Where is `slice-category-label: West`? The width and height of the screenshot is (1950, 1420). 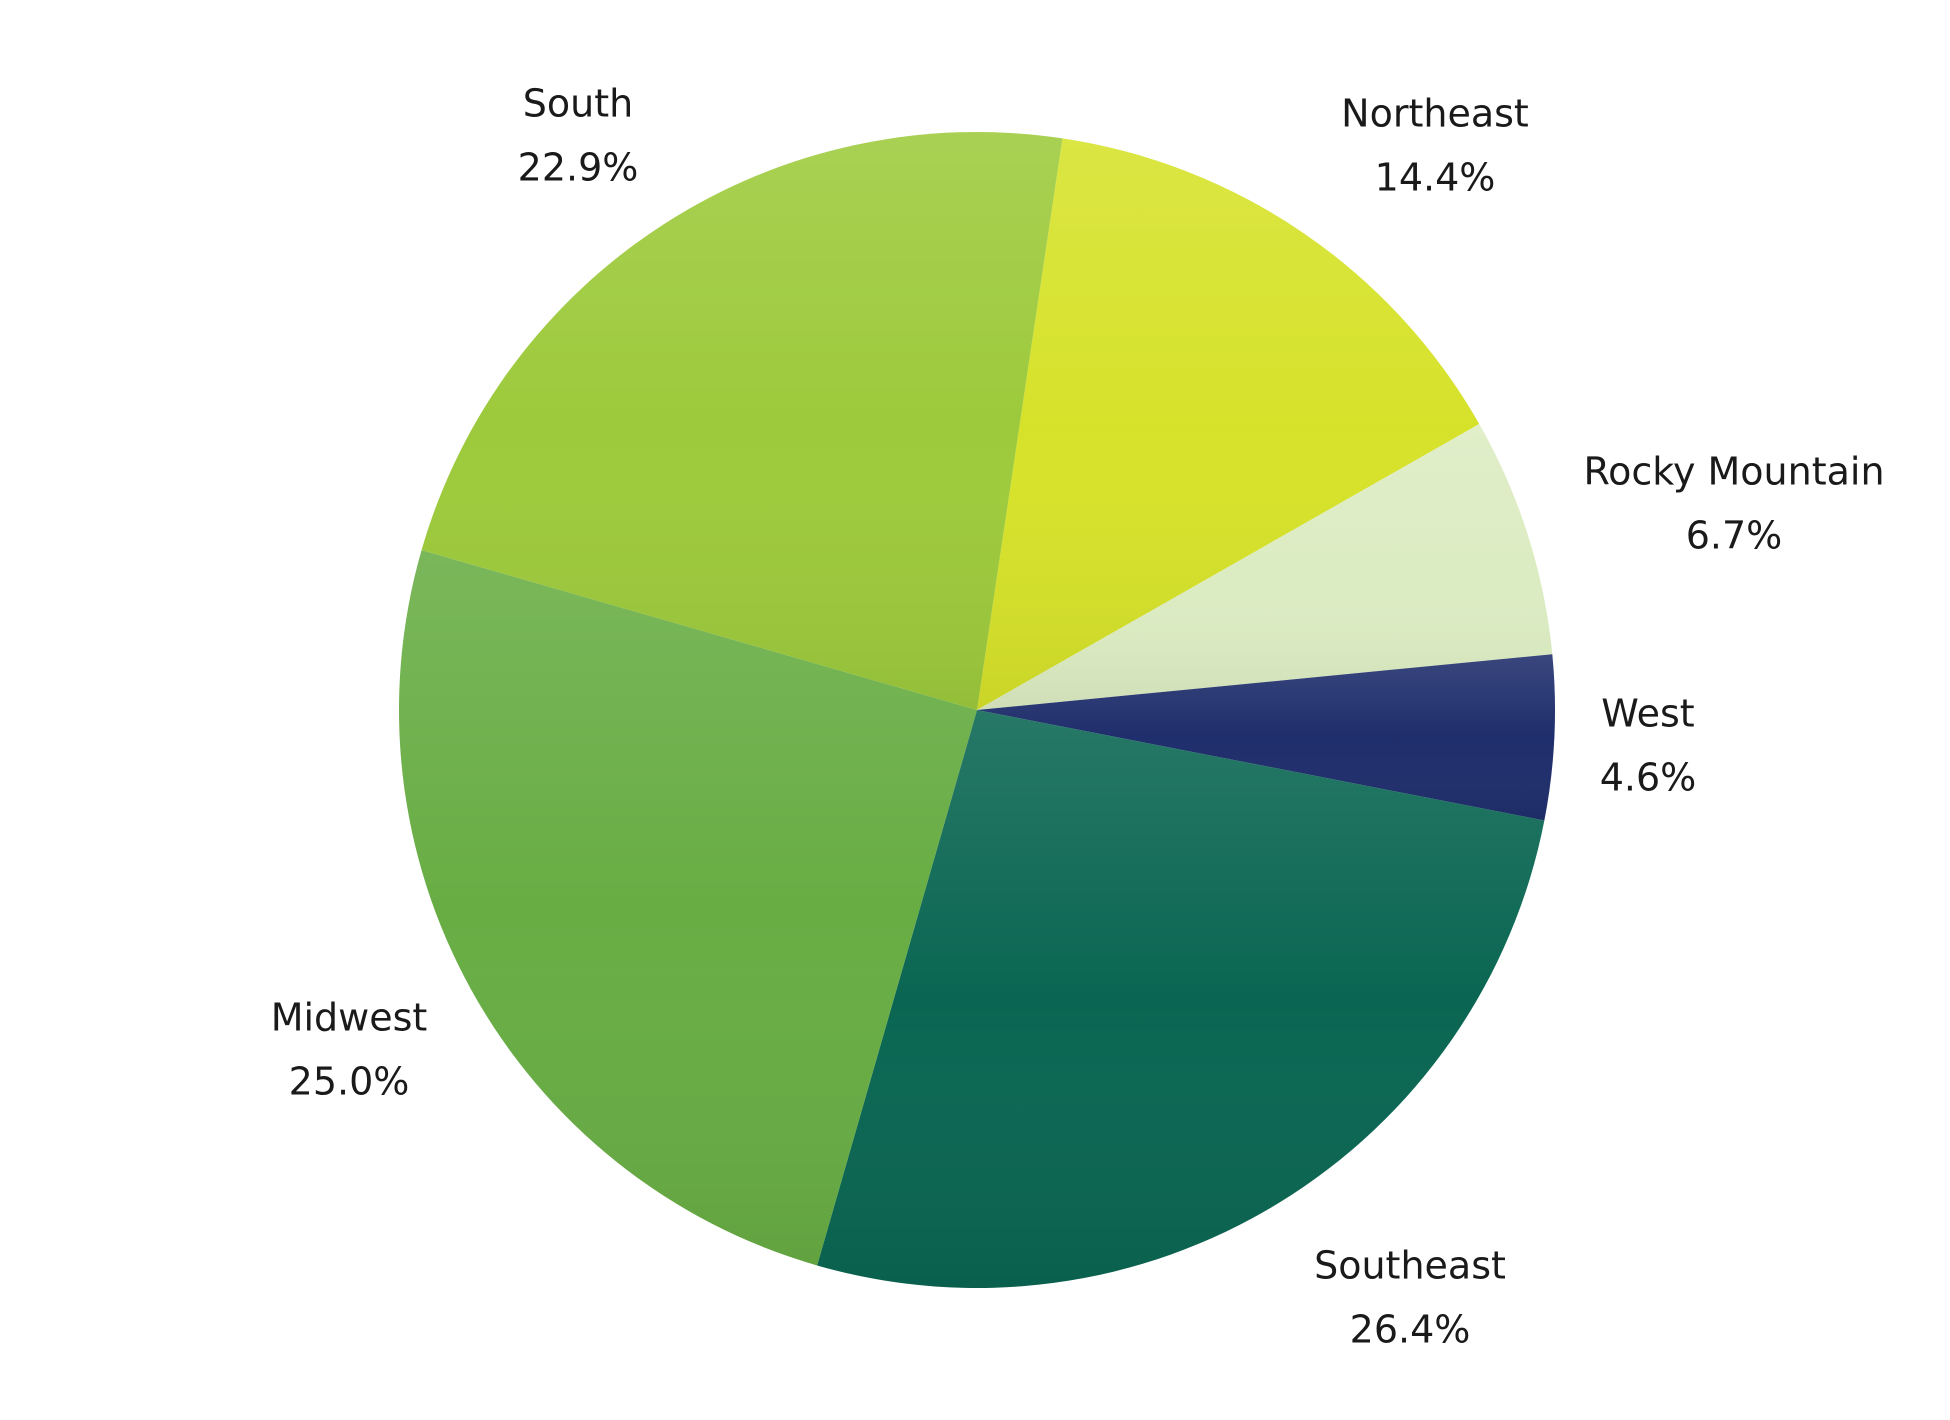
slice-category-label: West is located at coordinates (1647, 714).